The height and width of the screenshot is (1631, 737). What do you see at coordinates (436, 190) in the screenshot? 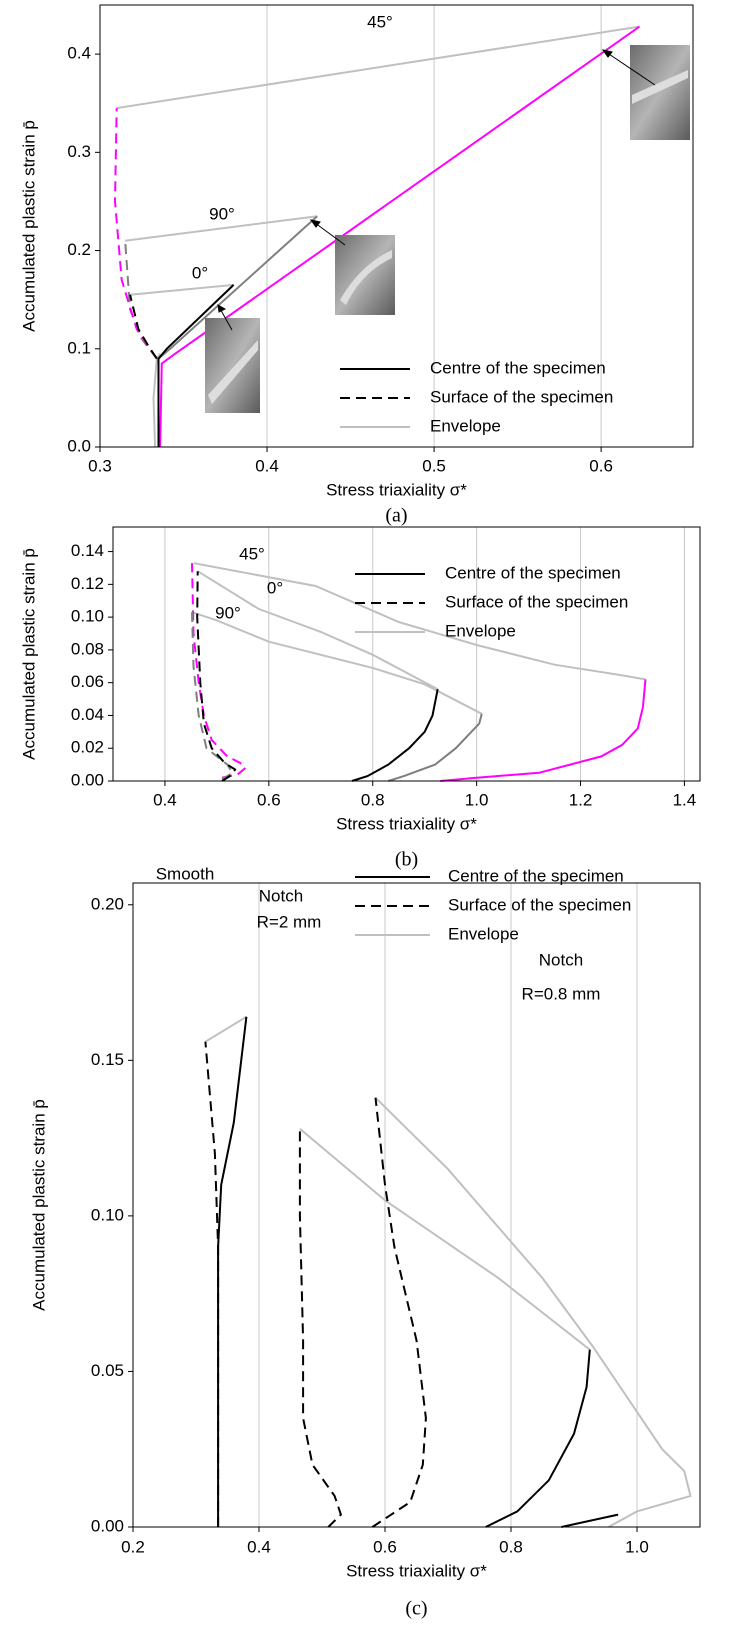
I see `arrows` at bounding box center [436, 190].